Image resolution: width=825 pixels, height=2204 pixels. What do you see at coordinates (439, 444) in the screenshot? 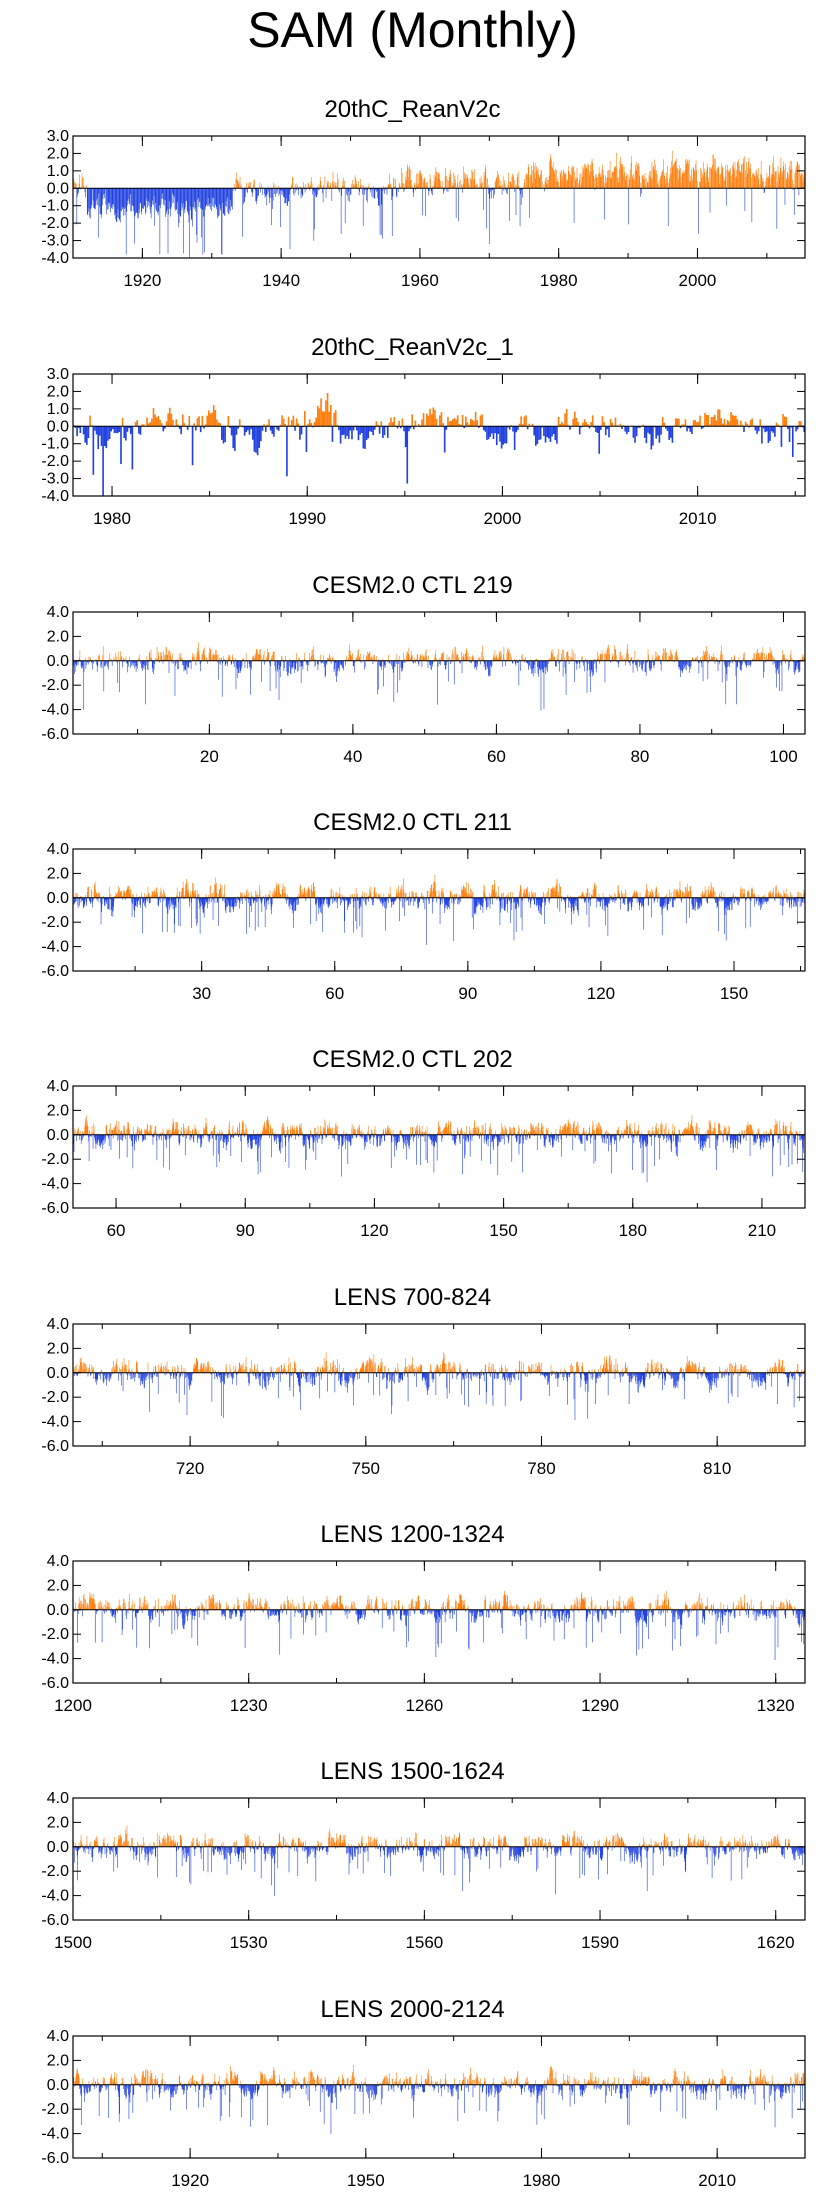
I see `bars` at bounding box center [439, 444].